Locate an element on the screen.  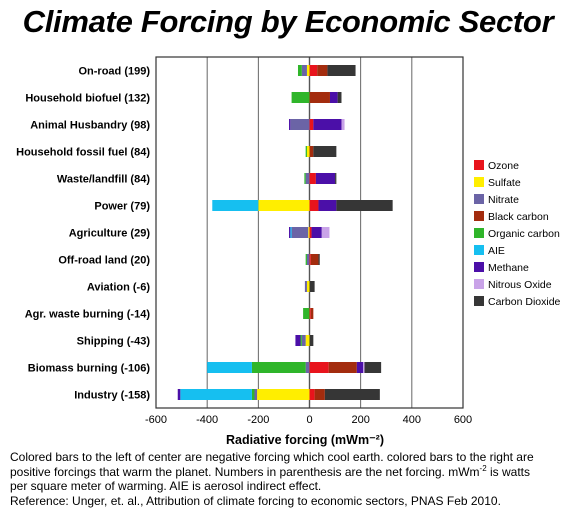
category-label: Waste/landfill (84) is located at coordinates (103, 180).